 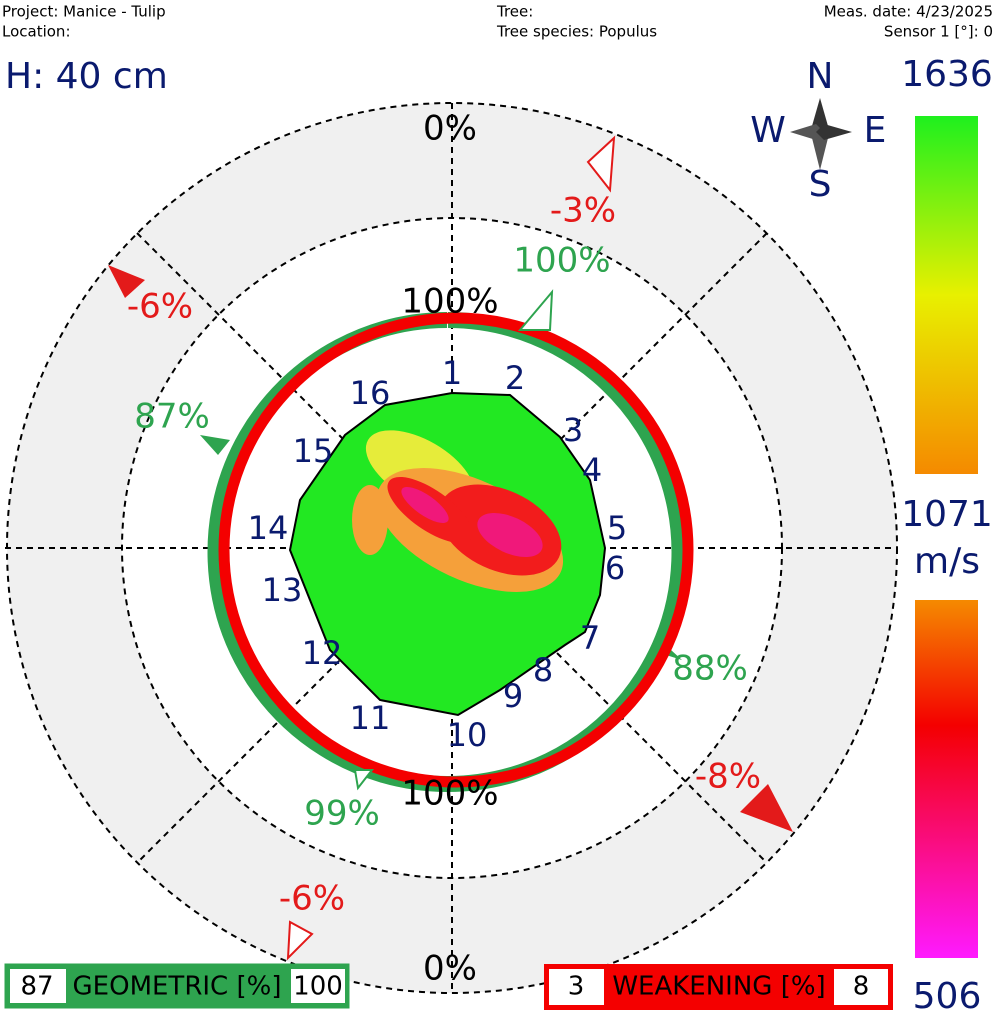 What do you see at coordinates (282, 590) in the screenshot?
I see `sensor-label: 13` at bounding box center [282, 590].